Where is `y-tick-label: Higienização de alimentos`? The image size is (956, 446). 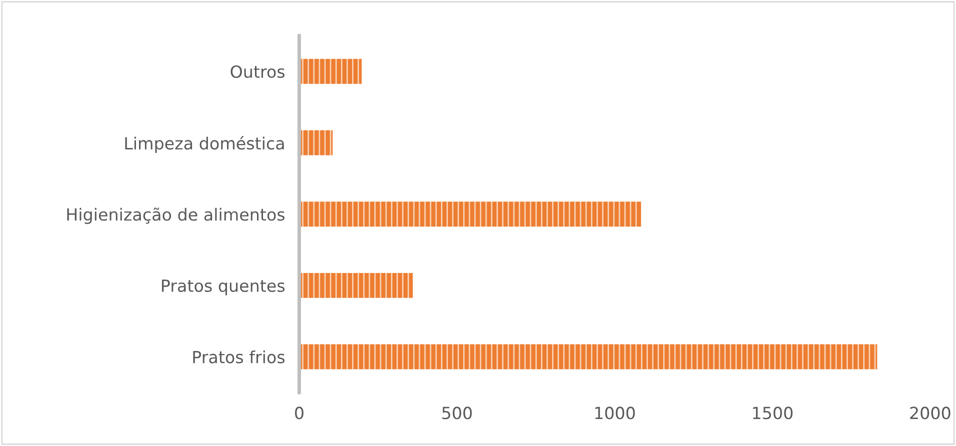 y-tick-label: Higienização de alimentos is located at coordinates (176, 216).